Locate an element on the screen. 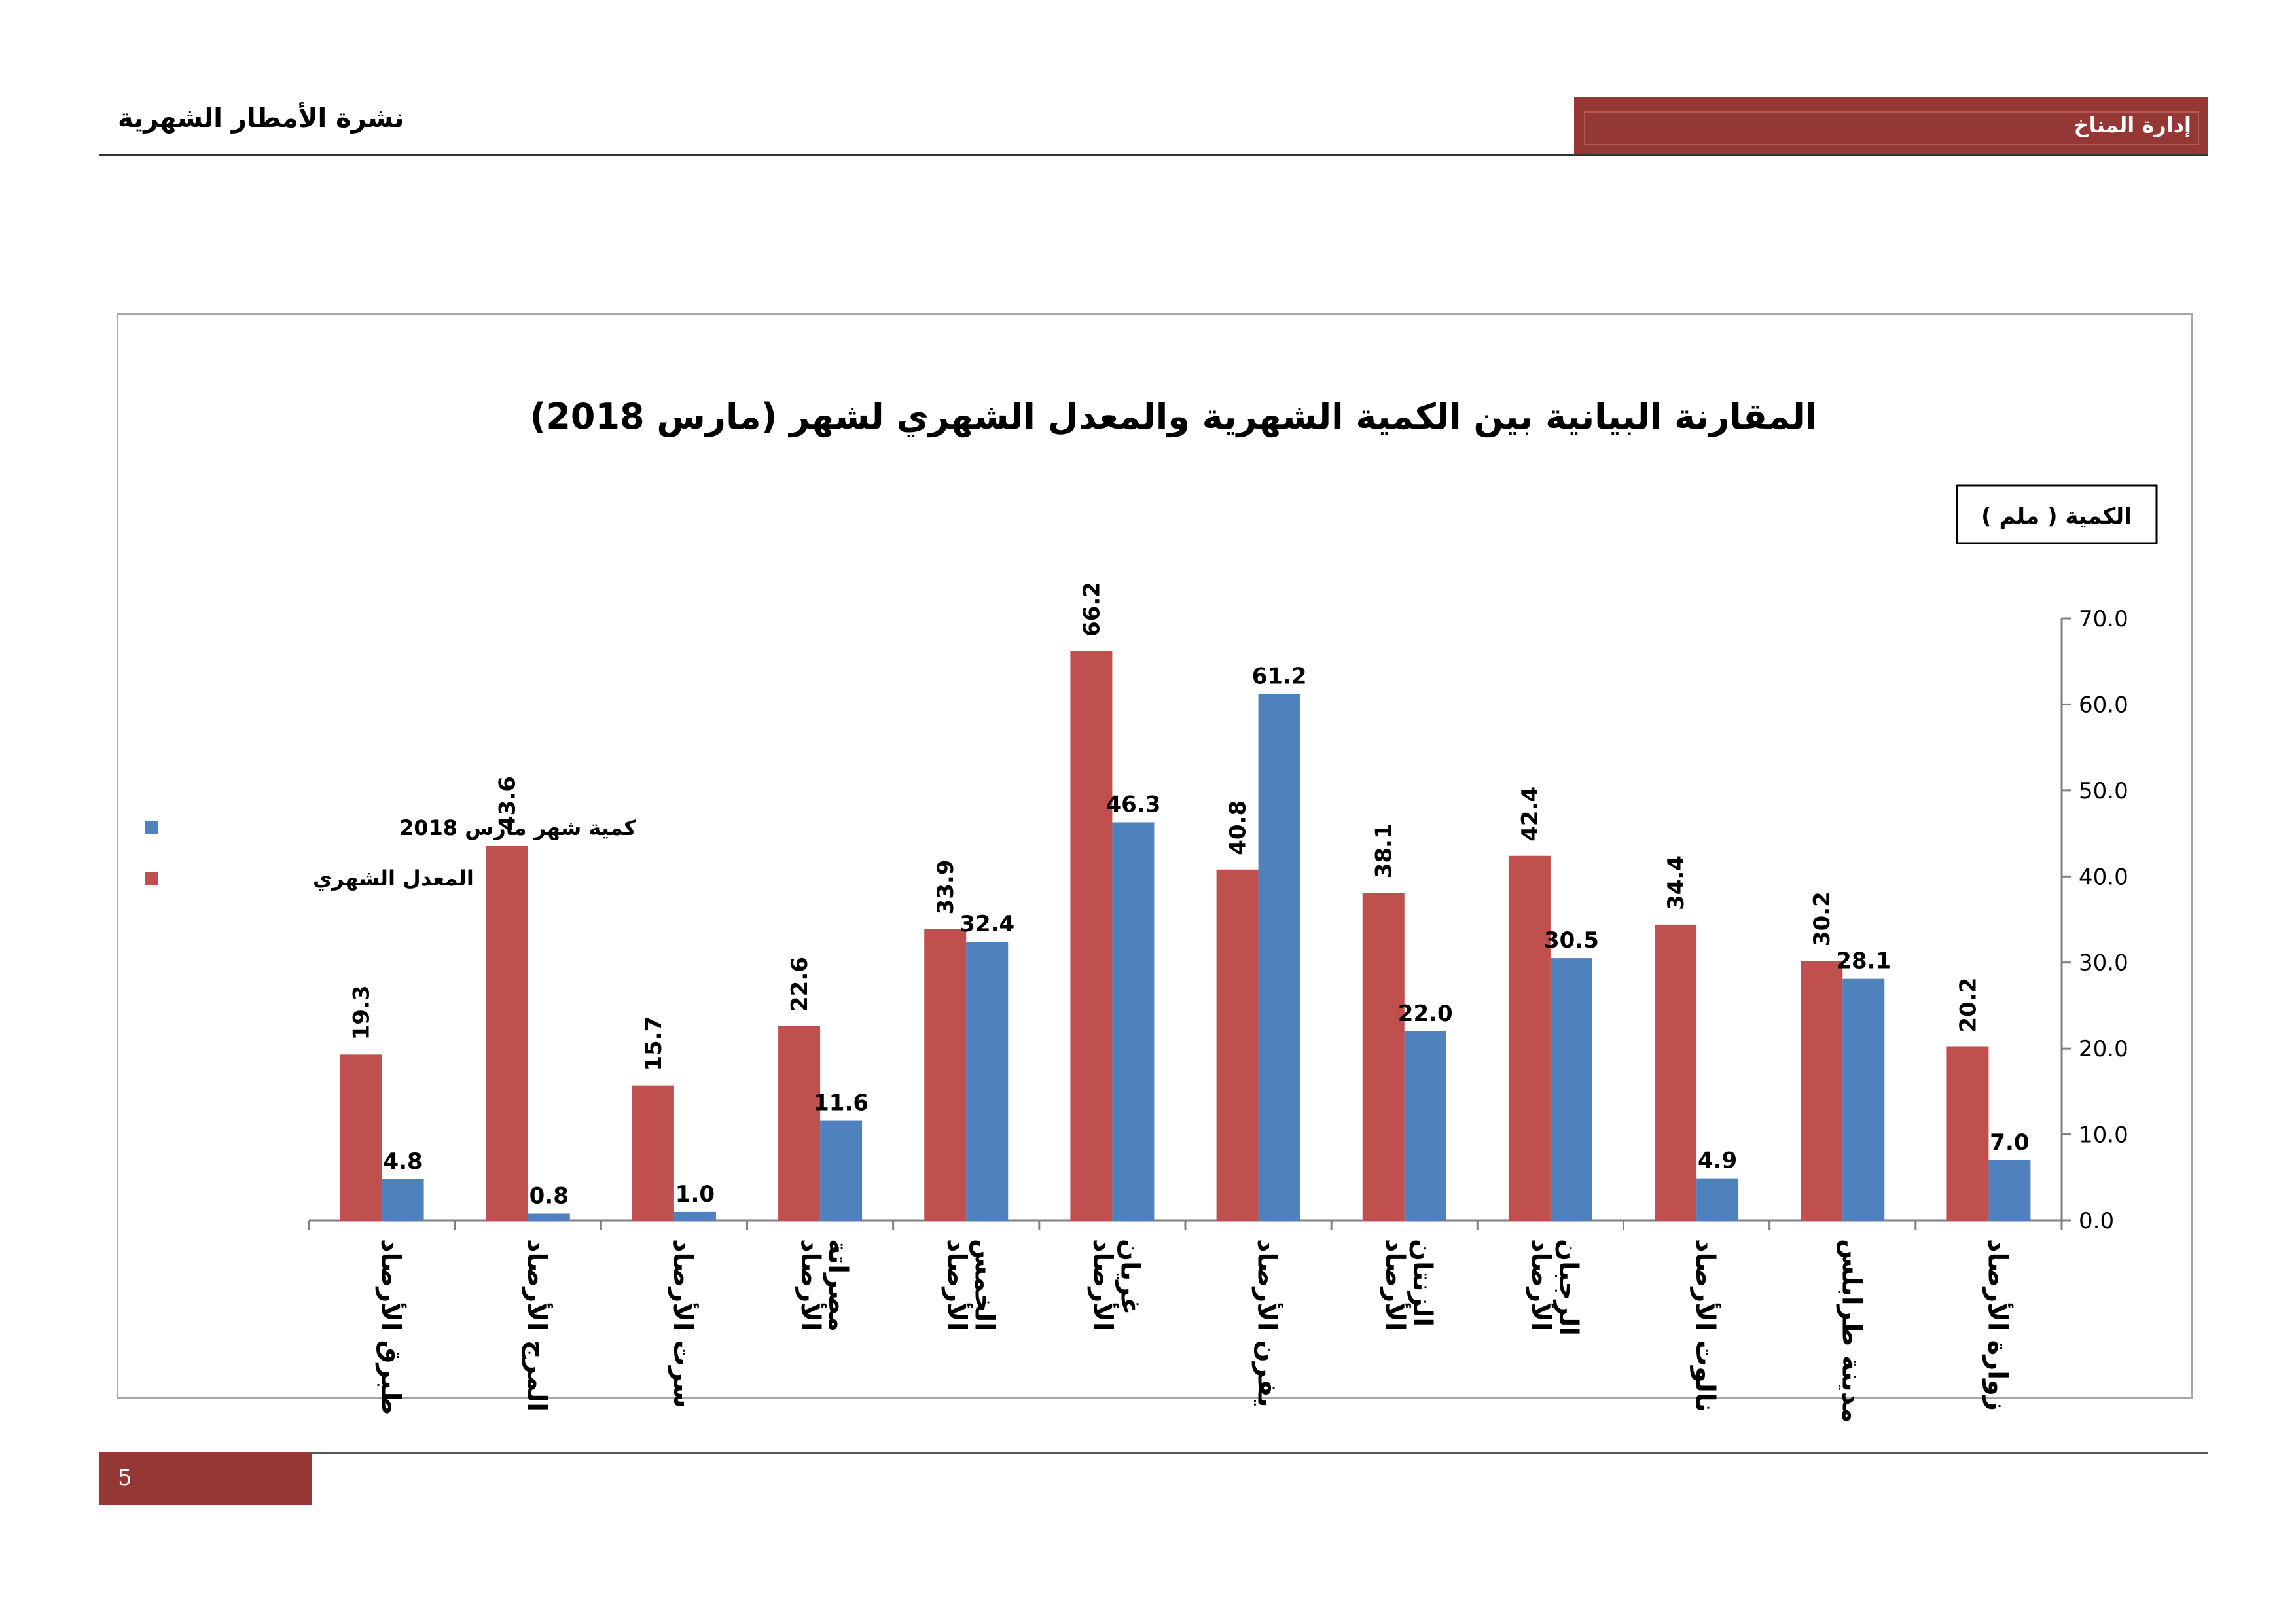  data-label-current: 7.0 is located at coordinates (2009, 1143).